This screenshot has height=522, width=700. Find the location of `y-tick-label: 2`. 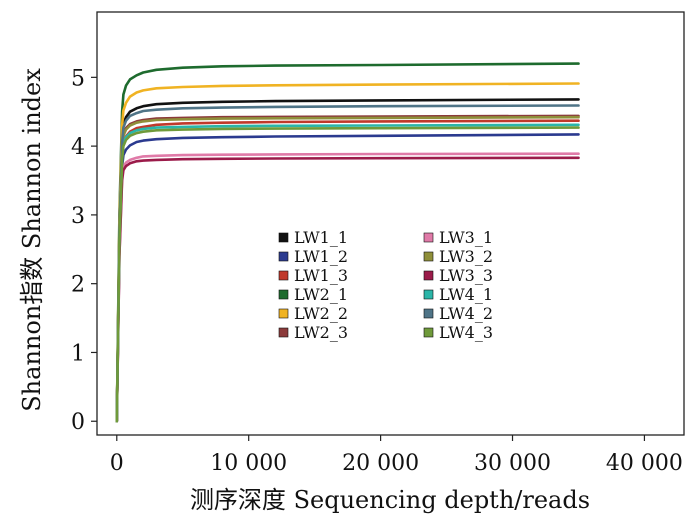

y-tick-label: 2 is located at coordinates (78, 285).